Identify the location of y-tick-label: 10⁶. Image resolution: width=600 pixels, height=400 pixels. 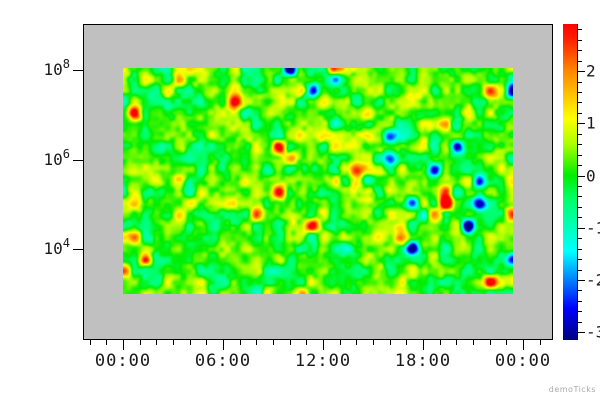
(57, 158).